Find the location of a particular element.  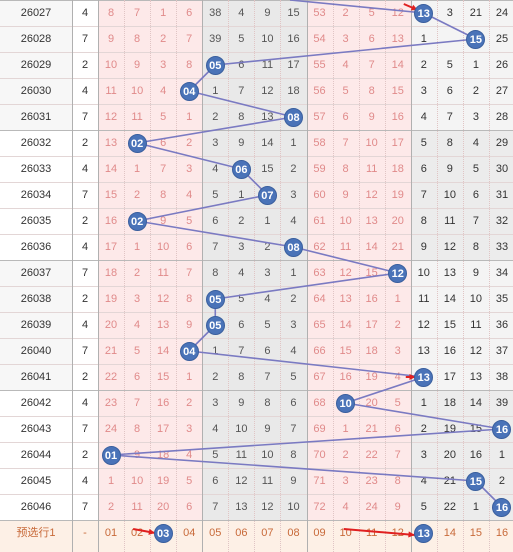

number-cell: 55 is located at coordinates (319, 65).